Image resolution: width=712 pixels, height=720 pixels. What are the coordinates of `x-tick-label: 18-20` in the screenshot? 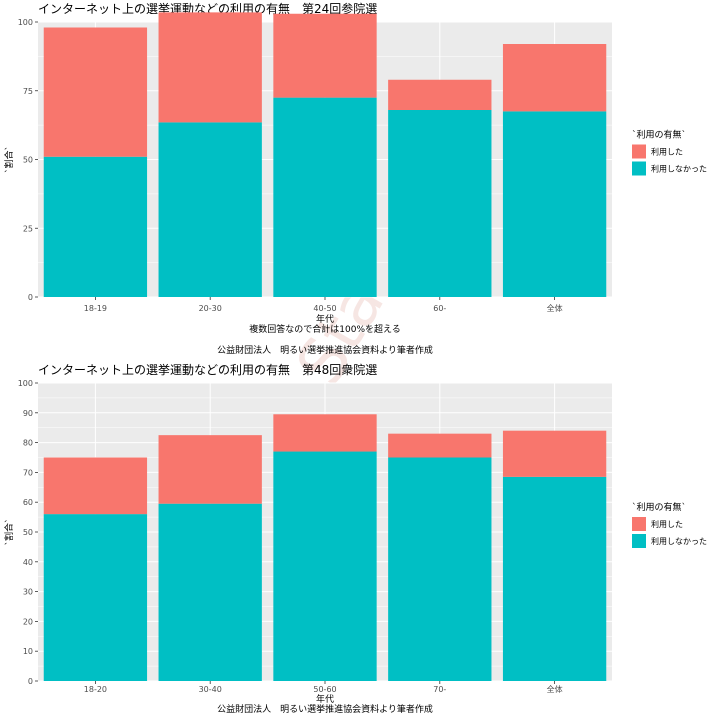 It's located at (95, 689).